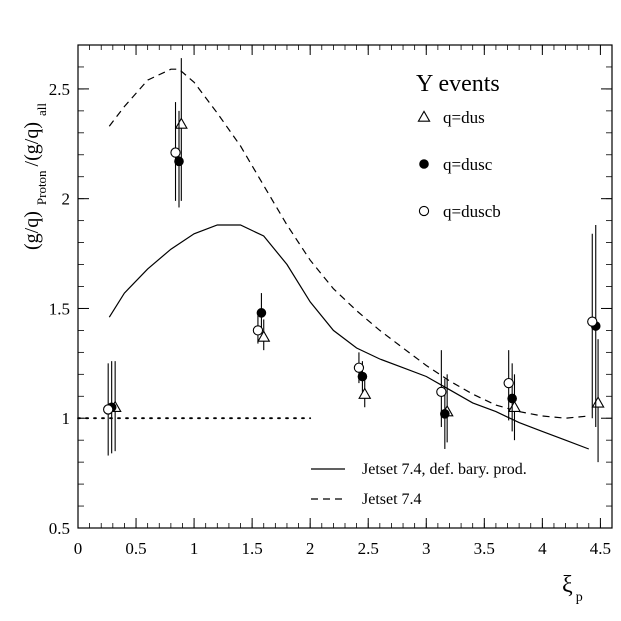 This screenshot has width=621, height=621. What do you see at coordinates (252, 548) in the screenshot?
I see `x-tick-label: 1.5` at bounding box center [252, 548].